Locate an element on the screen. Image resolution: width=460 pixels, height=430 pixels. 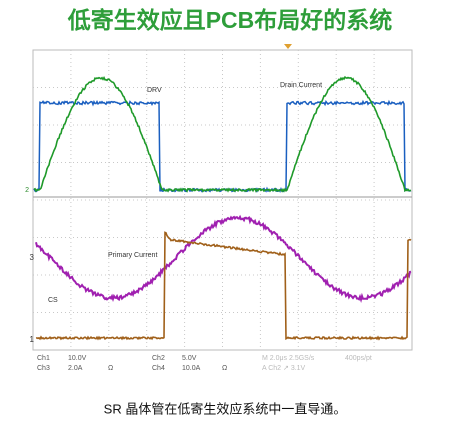
cs-label: CS is located at coordinates (53, 300).